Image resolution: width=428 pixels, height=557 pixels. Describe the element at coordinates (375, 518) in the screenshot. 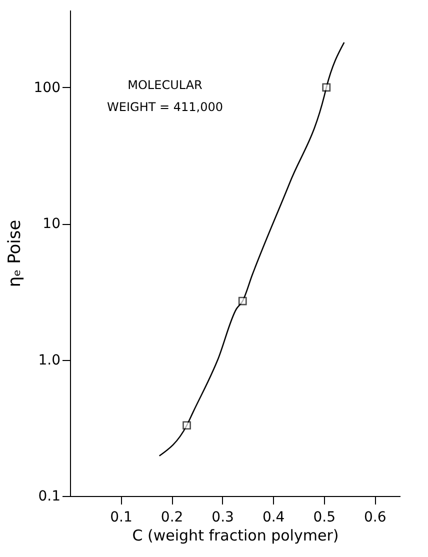

I see `x-tick-label: 0.6` at that location.